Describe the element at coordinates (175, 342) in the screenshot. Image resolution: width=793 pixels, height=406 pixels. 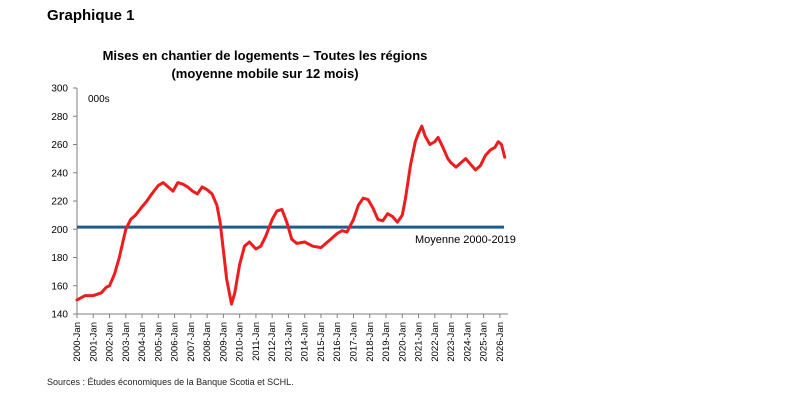
I see `x-tick-label: 2006-Jan` at that location.